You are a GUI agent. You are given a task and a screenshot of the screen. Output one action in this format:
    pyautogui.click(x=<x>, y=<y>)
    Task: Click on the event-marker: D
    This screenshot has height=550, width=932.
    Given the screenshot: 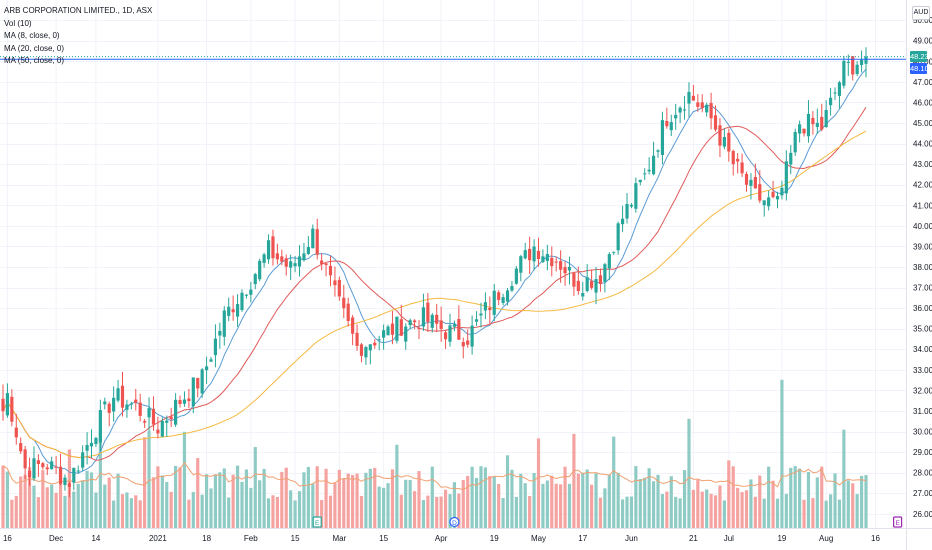 What is the action you would take?
    pyautogui.click(x=454, y=522)
    